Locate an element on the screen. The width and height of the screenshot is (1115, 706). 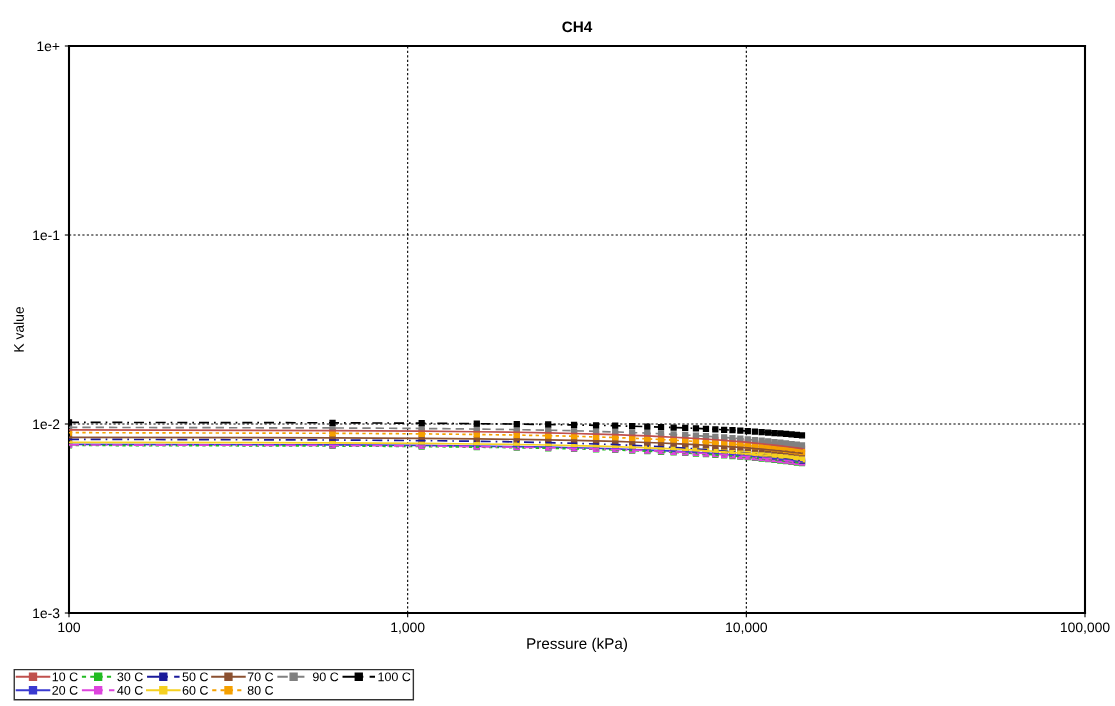
legend-label: 70 C is located at coordinates (260, 677).